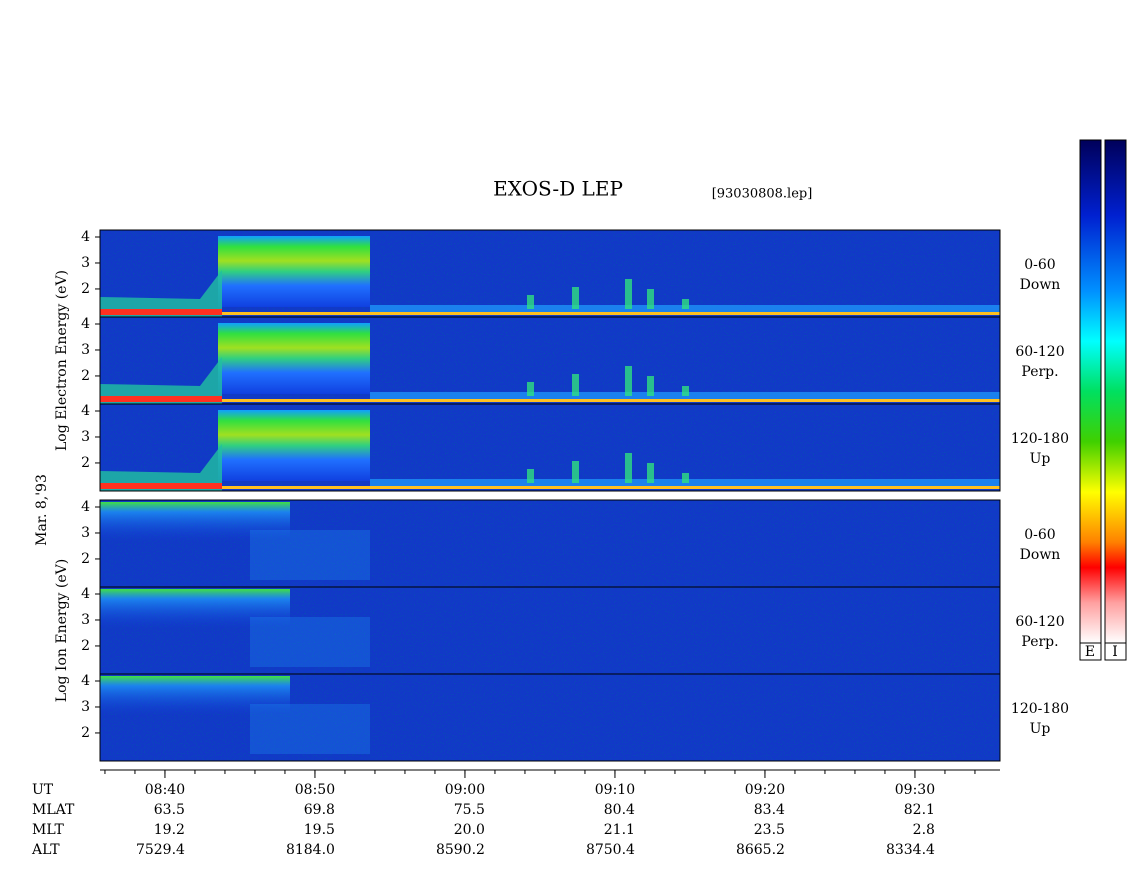 The height and width of the screenshot is (879, 1130). Describe the element at coordinates (310, 850) in the screenshot. I see `ephemeris-value: 8184.0` at that location.